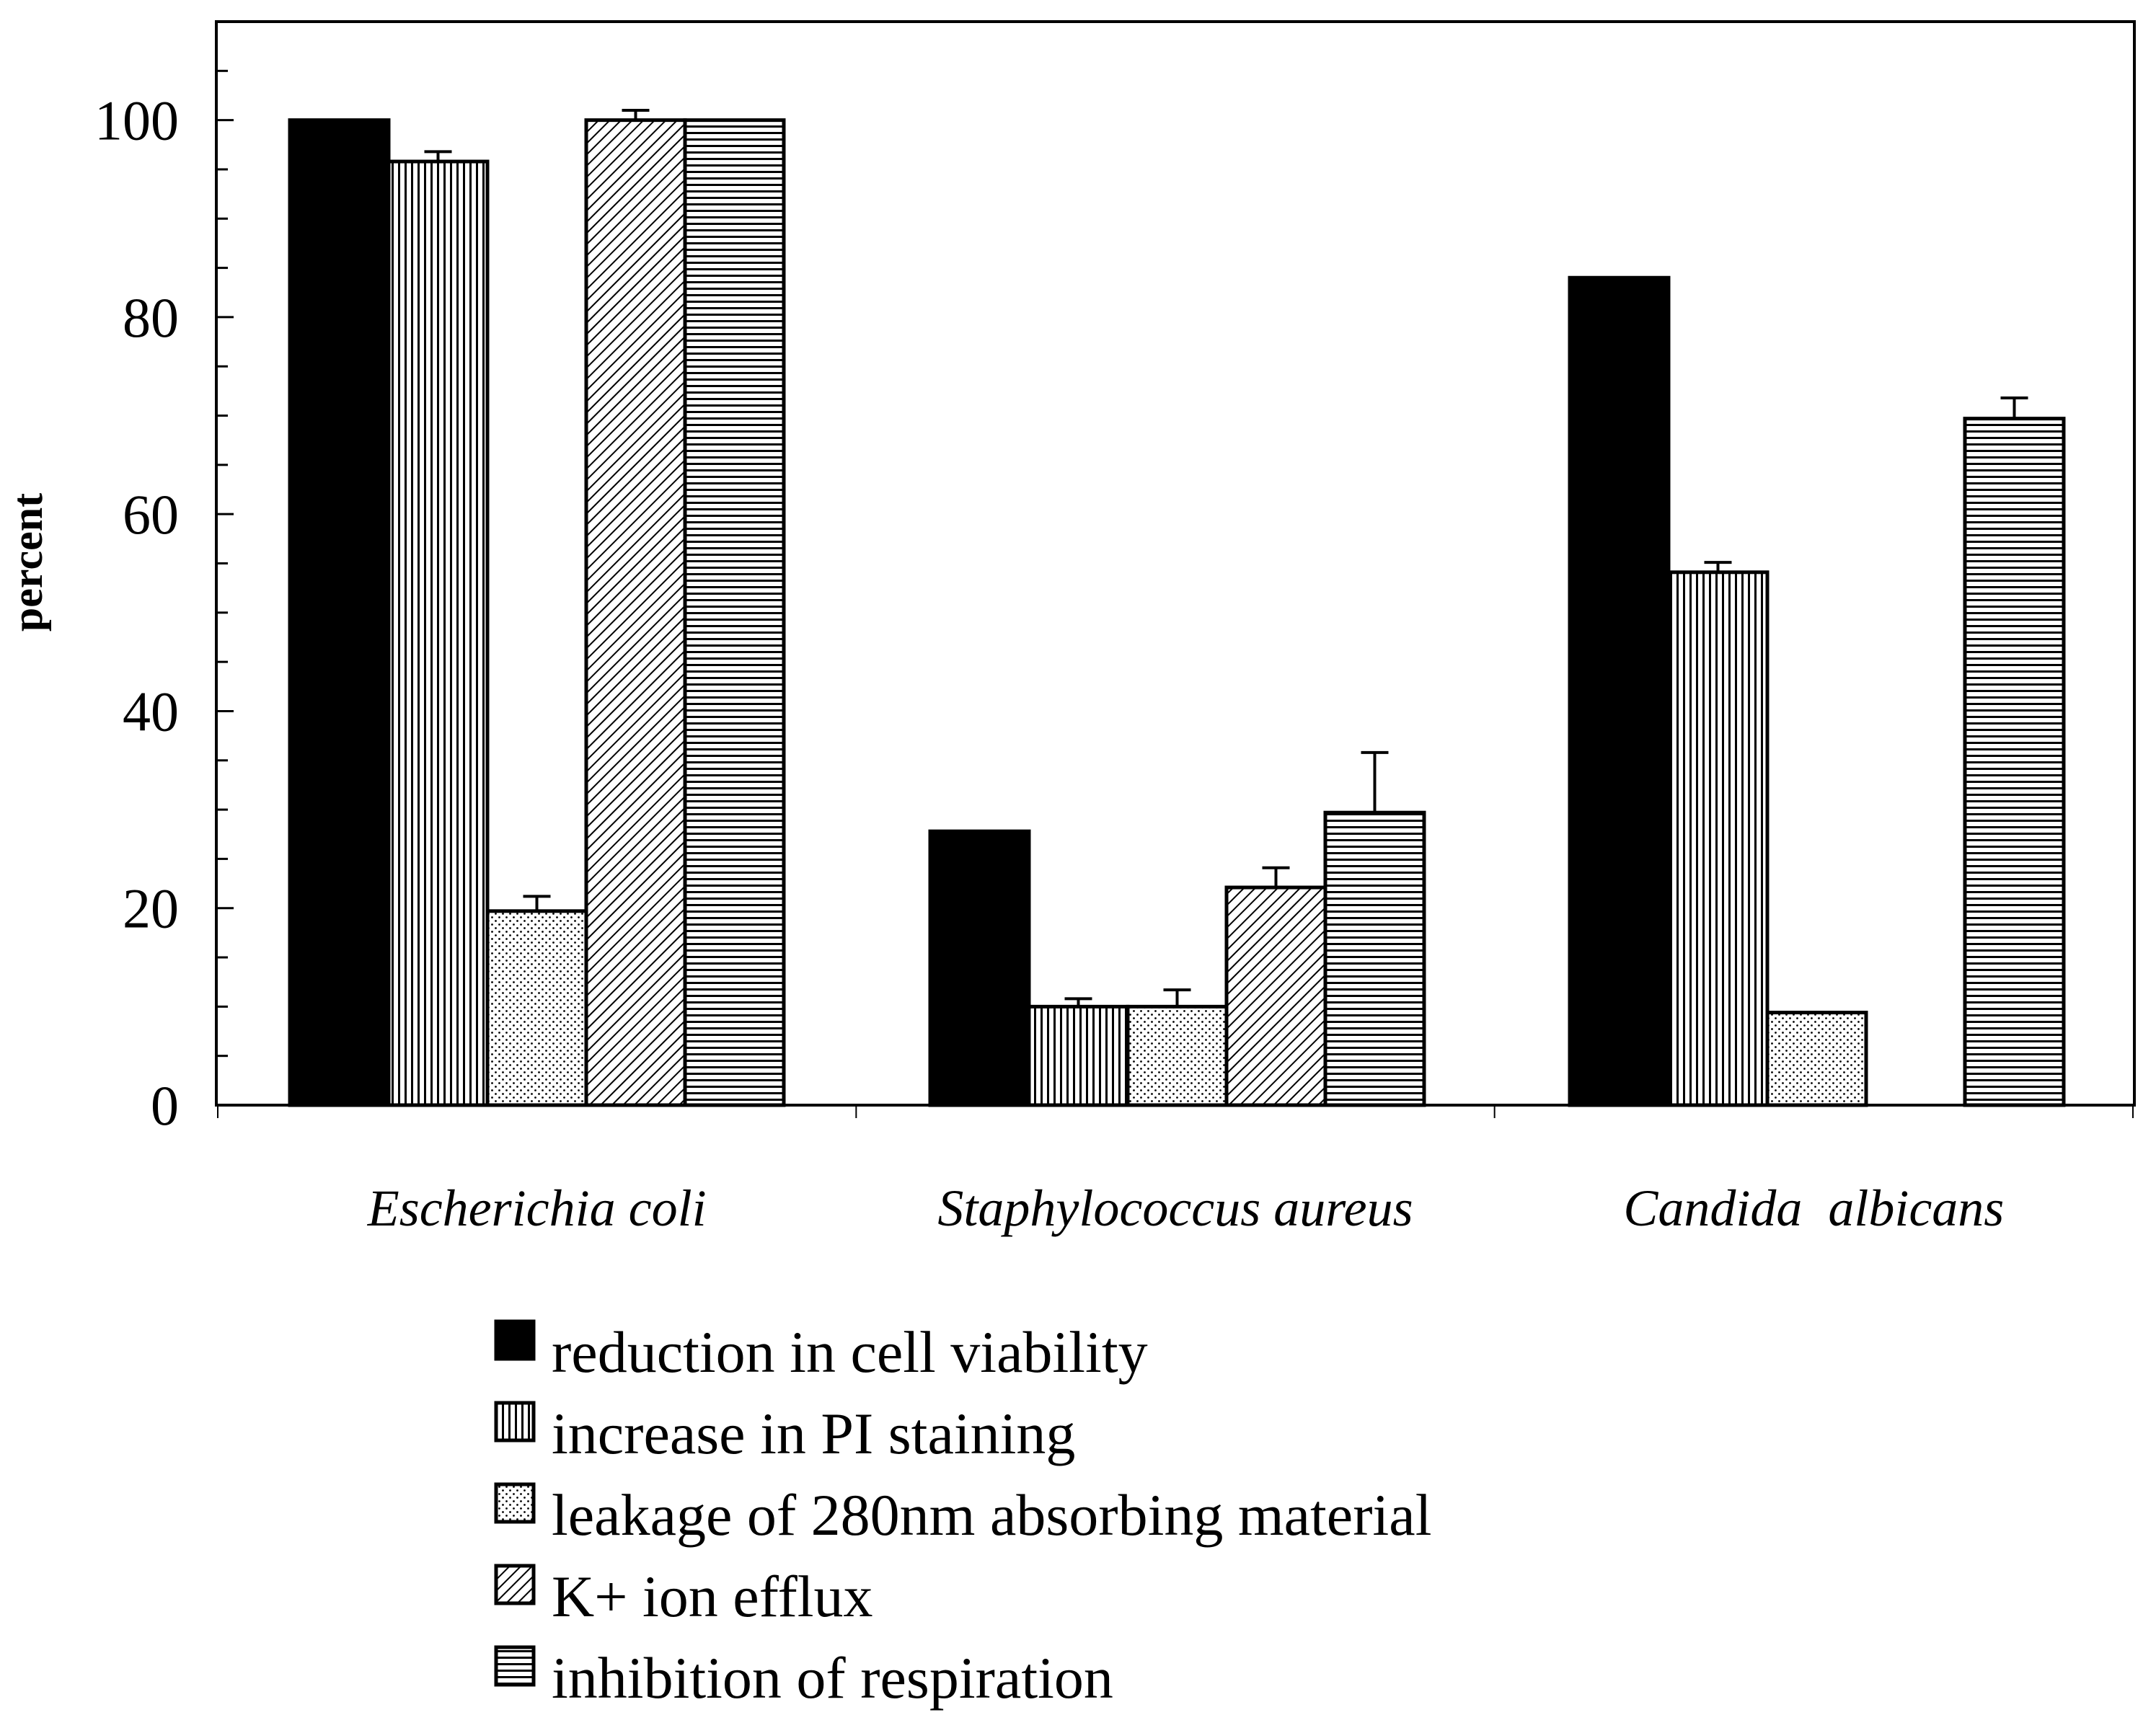 The height and width of the screenshot is (1715, 2156). Describe the element at coordinates (833, 1678) in the screenshot. I see `legend-label: inhibition of respiration` at that location.